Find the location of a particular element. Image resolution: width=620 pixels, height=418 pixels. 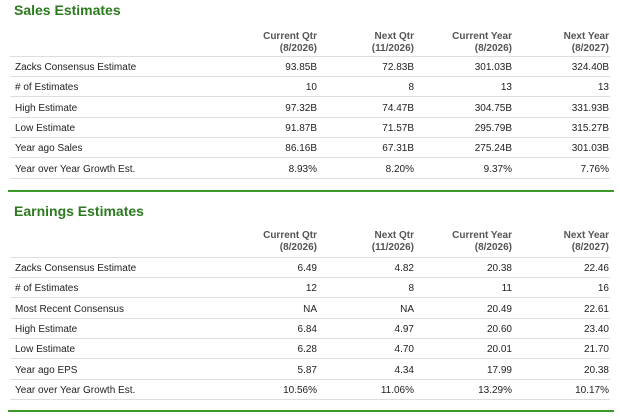

table-row: Year ago Sales 86.16B 67.31B 275.24B 301.03B is located at coordinates (310, 148).